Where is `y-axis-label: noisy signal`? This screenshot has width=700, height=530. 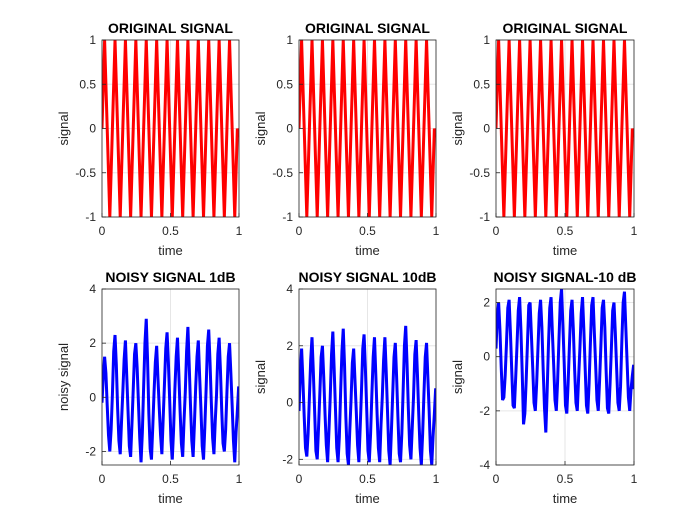
y-axis-label: noisy signal is located at coordinates (63, 377).